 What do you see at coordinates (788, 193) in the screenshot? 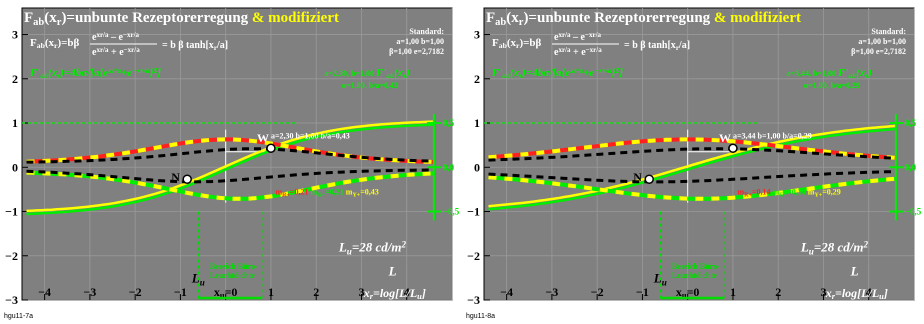
I see `slope-labels: mR+=0,14 mG−=0,14 mY+=0,29` at bounding box center [788, 193].